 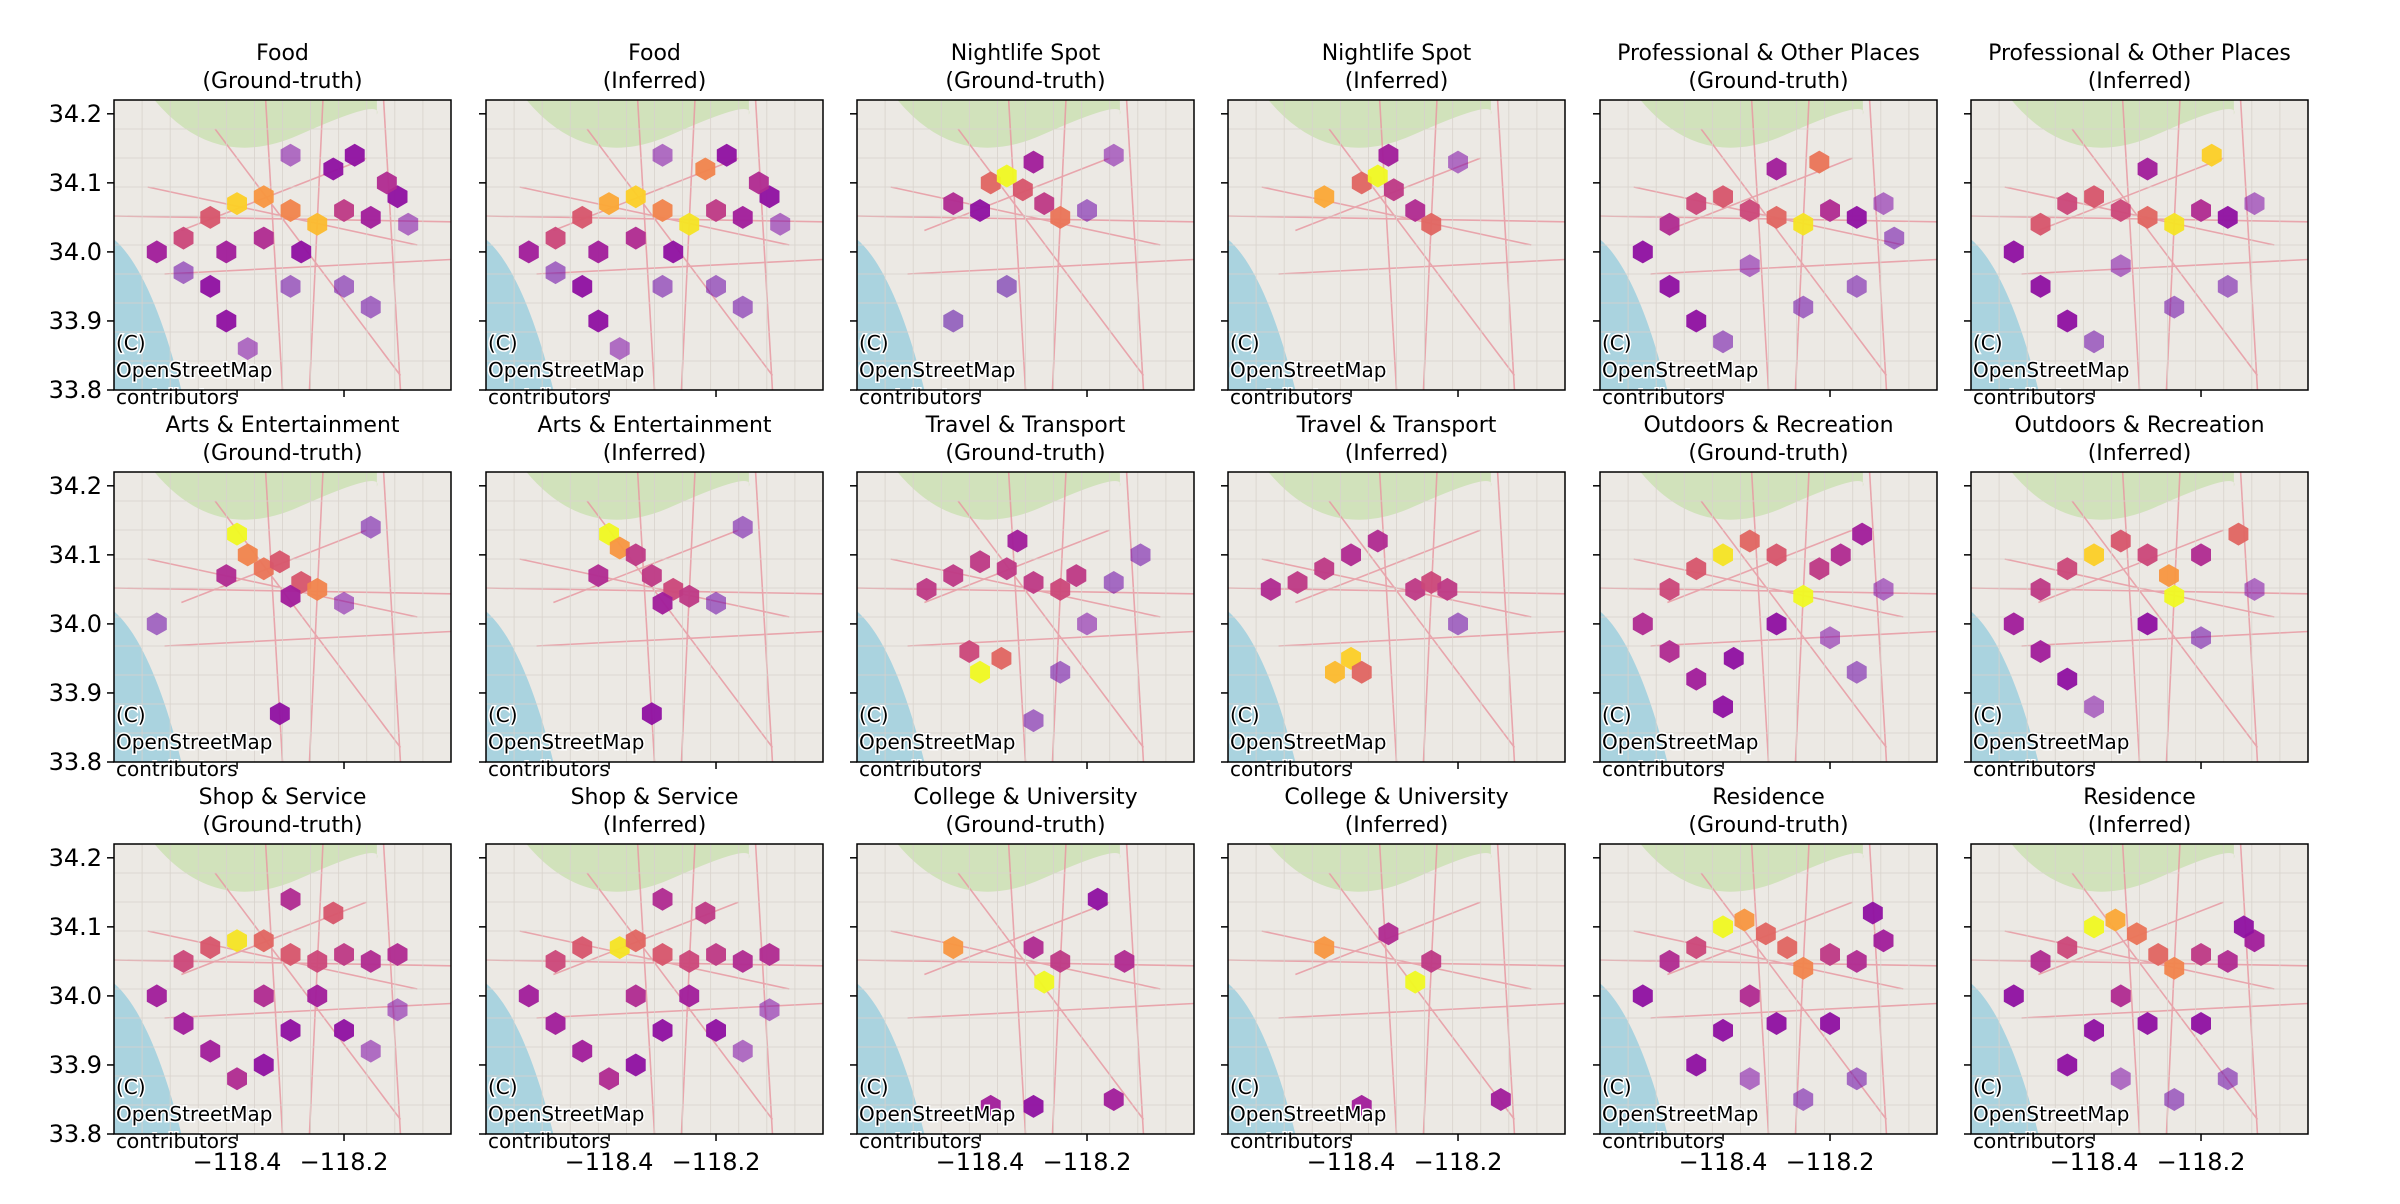 I want to click on ytick-label: 34.1, so click(x=75, y=555).